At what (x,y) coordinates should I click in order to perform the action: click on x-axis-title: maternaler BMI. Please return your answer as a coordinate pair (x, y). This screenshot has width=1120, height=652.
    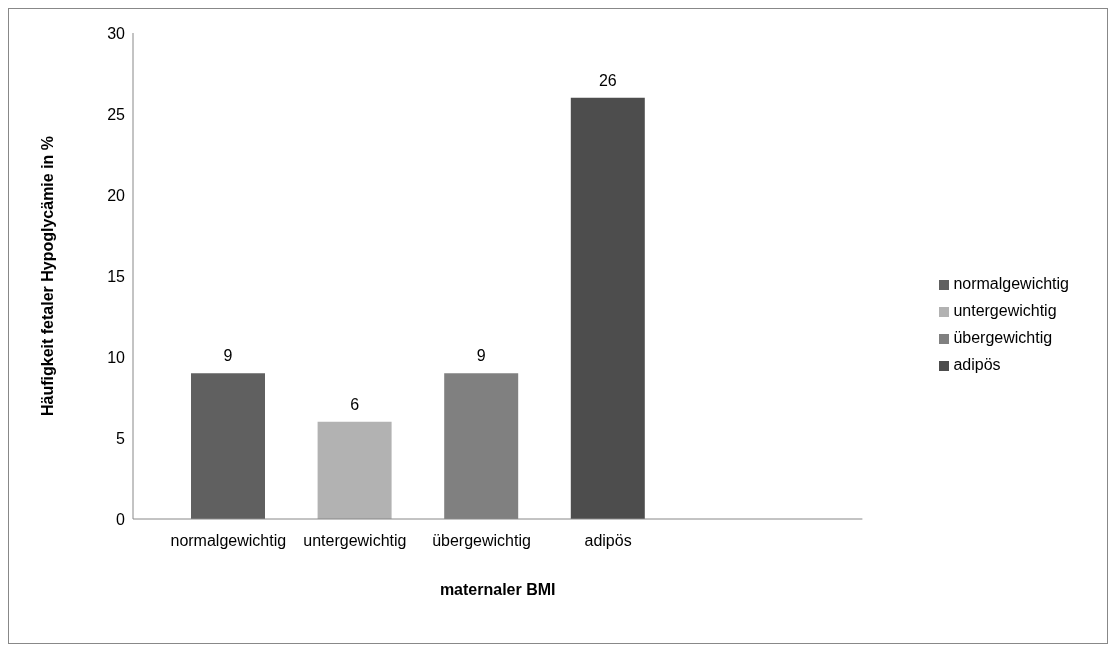
    Looking at the image, I should click on (497, 590).